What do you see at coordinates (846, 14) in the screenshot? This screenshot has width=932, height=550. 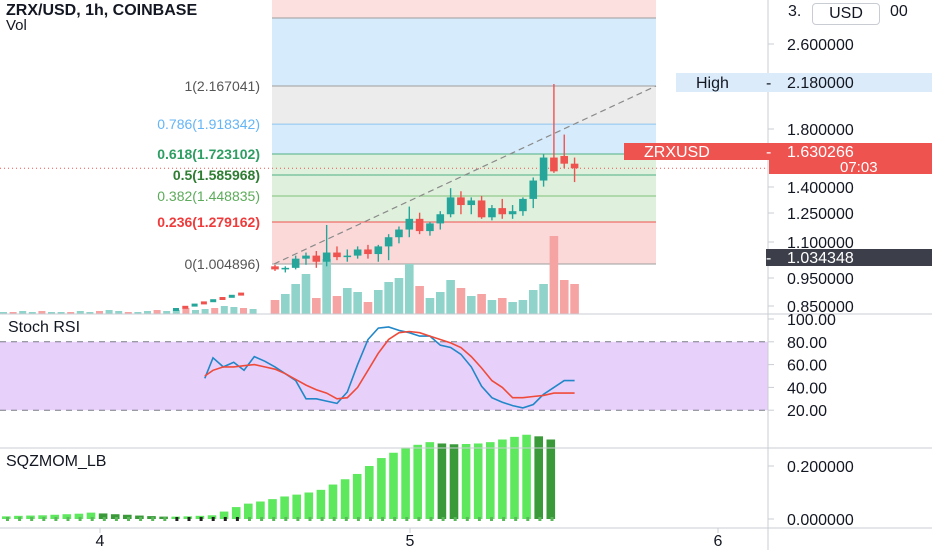 I see `currency-button: USD` at bounding box center [846, 14].